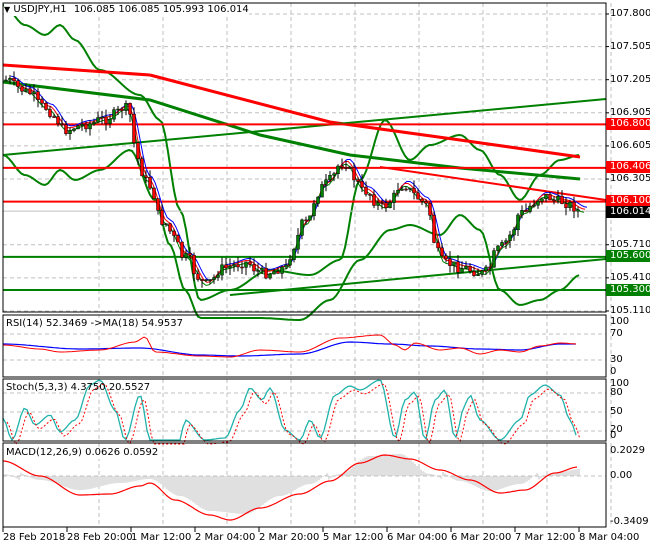 This screenshot has height=550, width=650. Describe the element at coordinates (630, 178) in the screenshot. I see `price-tick: 106.305` at that location.